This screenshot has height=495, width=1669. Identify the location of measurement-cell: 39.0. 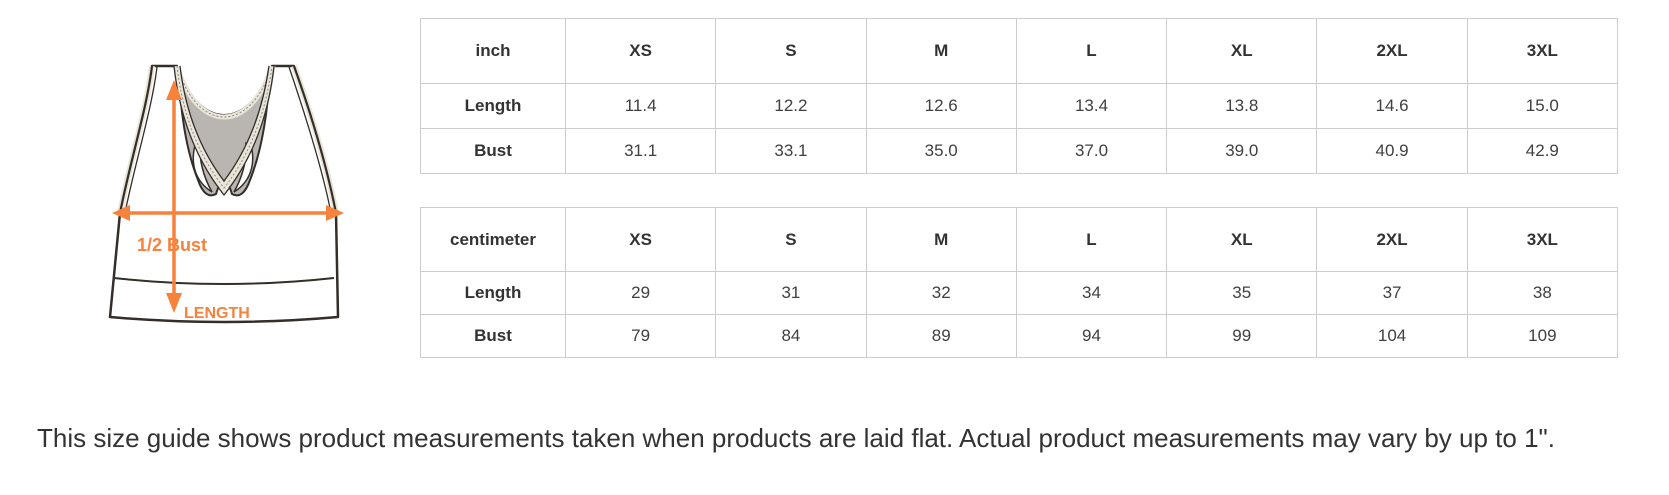
(1242, 151).